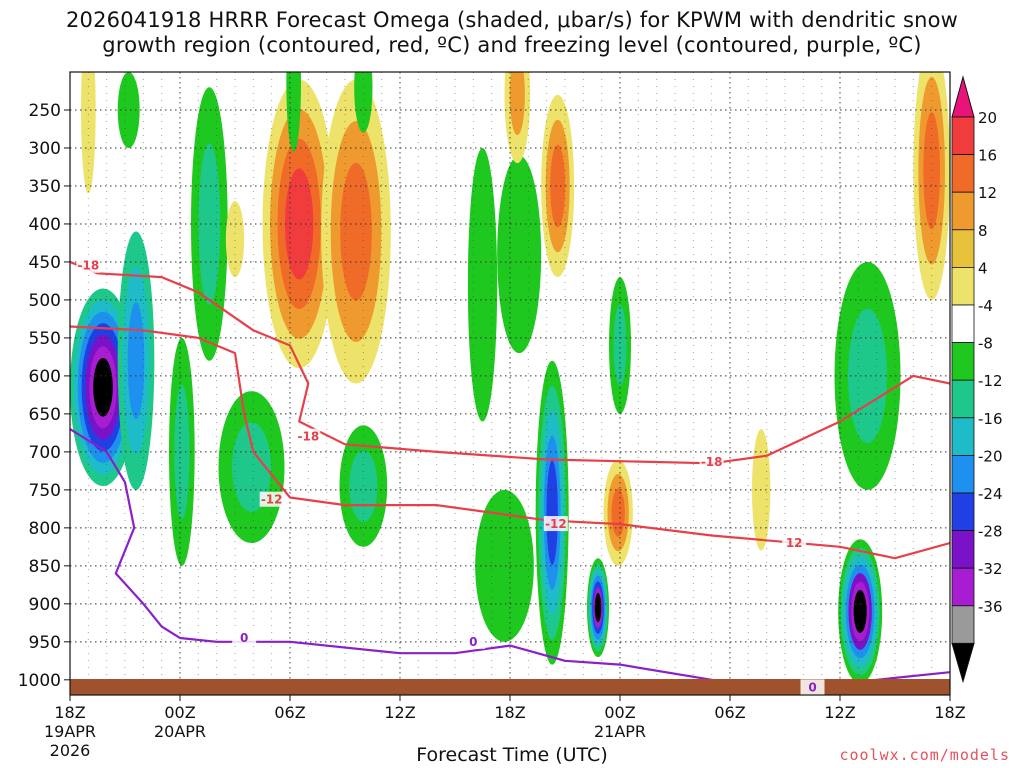  Describe the element at coordinates (983, 268) in the screenshot. I see `colorbar-label-4: 4` at that location.